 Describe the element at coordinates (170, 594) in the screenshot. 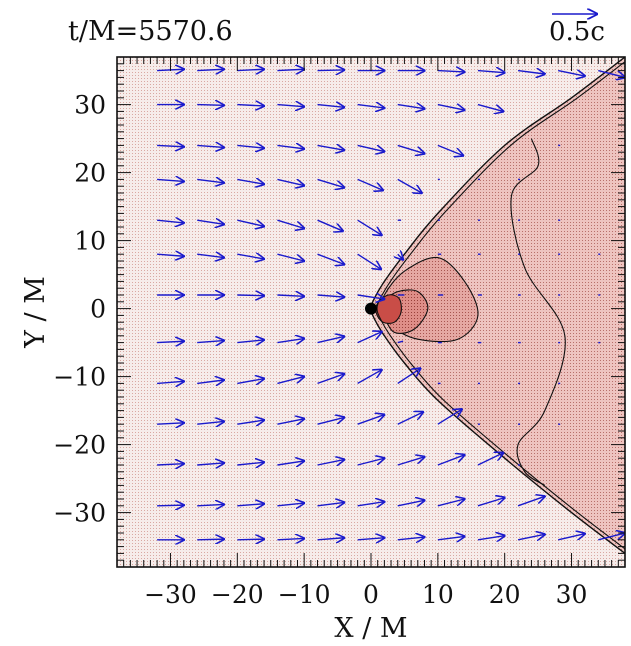

I see `x-tick-label: −30` at that location.